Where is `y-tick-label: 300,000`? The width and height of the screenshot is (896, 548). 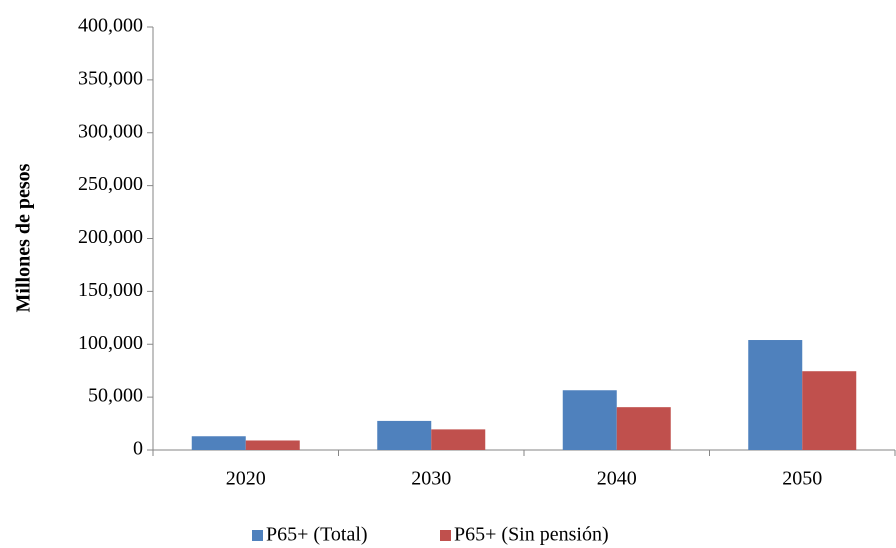 y-tick-label: 300,000 is located at coordinates (110, 131).